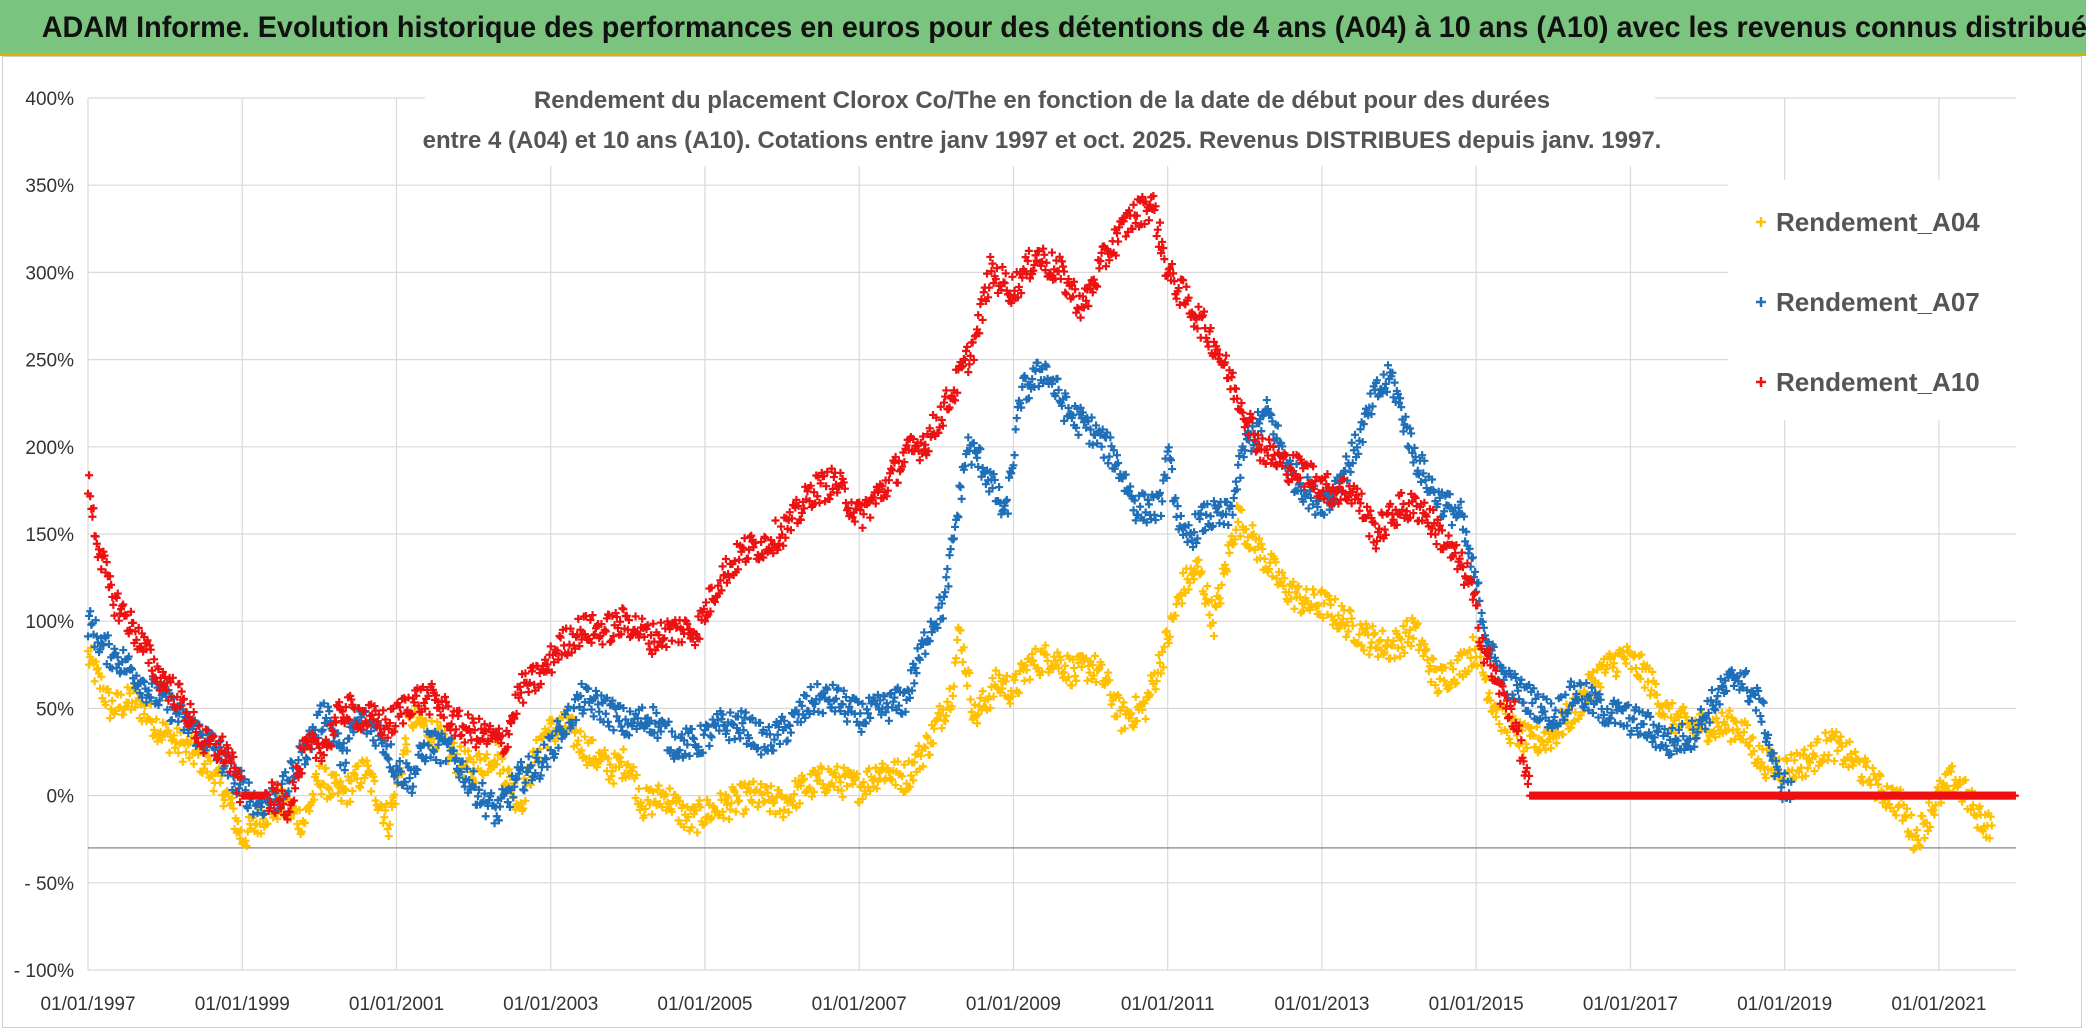 The height and width of the screenshot is (1032, 2086). What do you see at coordinates (49, 99) in the screenshot?
I see `y-tick-label: 400%` at bounding box center [49, 99].